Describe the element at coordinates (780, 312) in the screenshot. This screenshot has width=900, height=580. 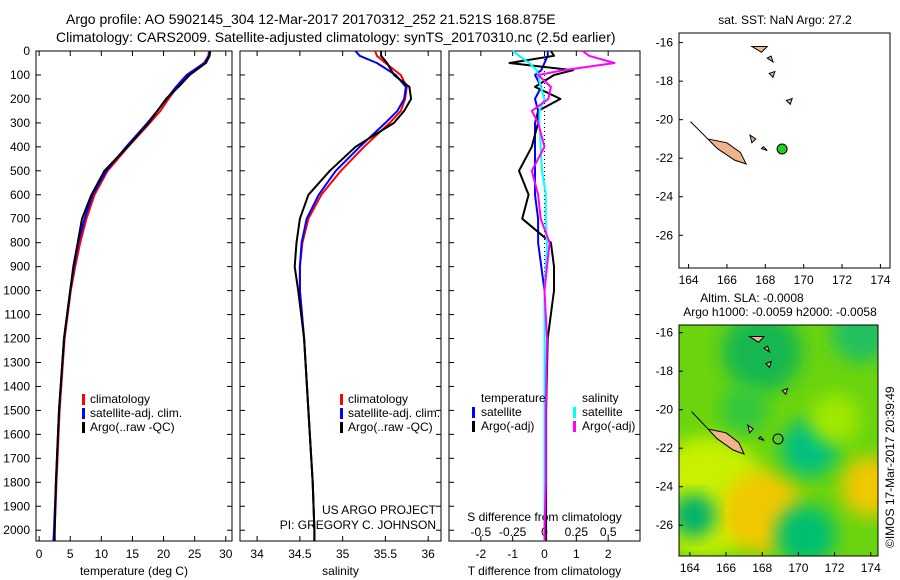
I see `sla-map-subtitle: Argo h1000: -0.0059 h2000: -0.0058` at that location.